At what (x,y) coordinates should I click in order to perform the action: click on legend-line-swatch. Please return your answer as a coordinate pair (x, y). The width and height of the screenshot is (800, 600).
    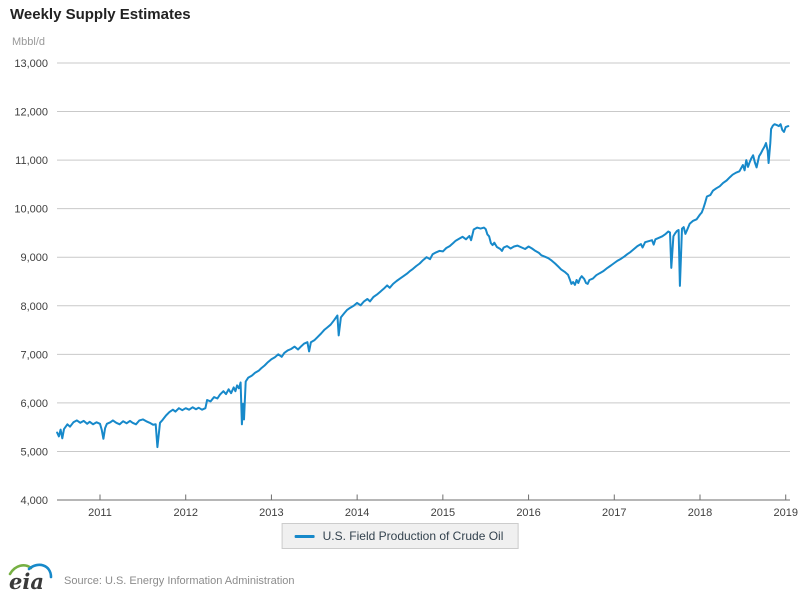
    Looking at the image, I should click on (304, 536).